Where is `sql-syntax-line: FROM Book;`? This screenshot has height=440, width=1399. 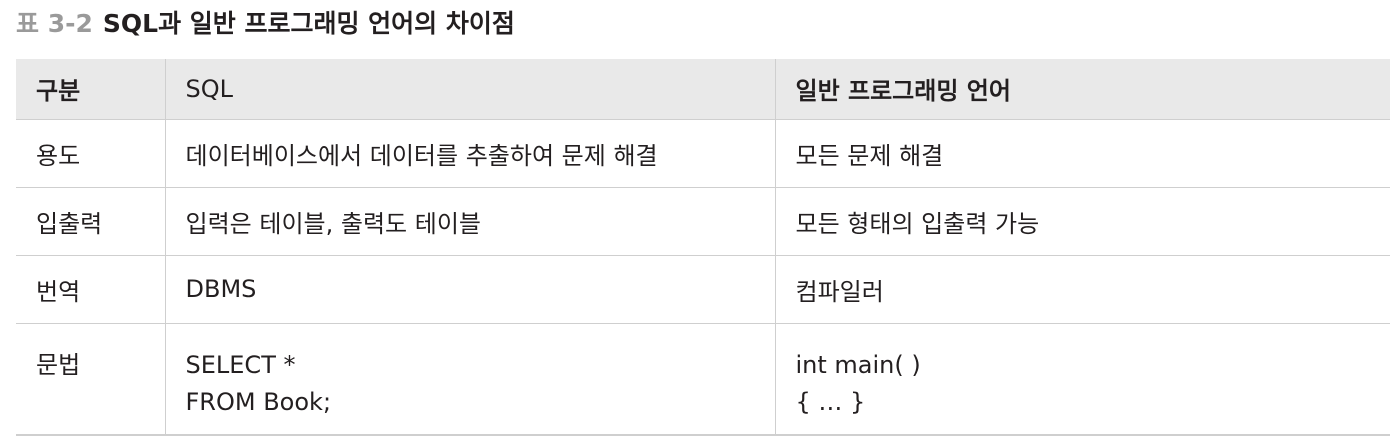
sql-syntax-line: FROM Book; is located at coordinates (258, 401).